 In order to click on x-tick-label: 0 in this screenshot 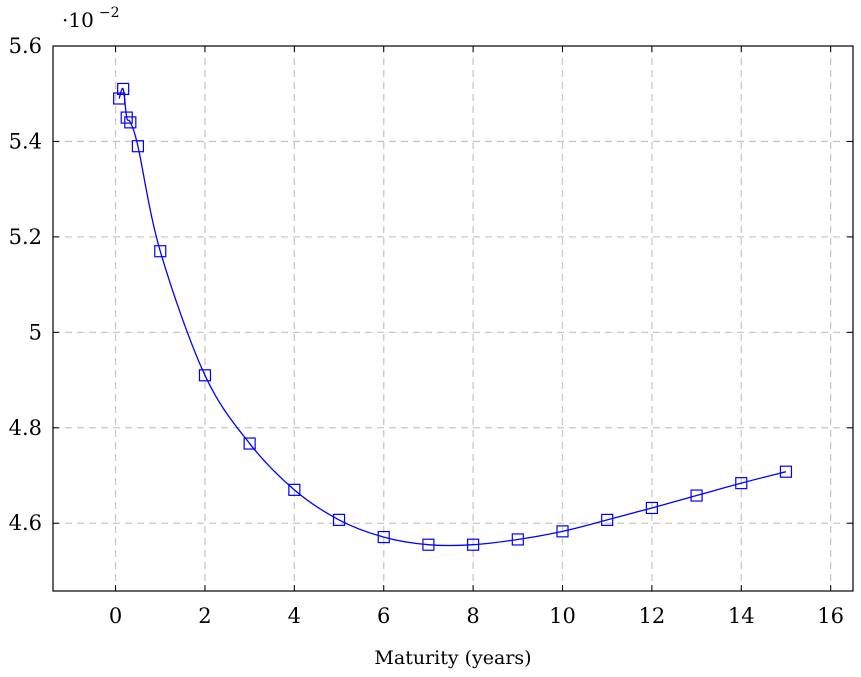, I will do `click(115, 616)`.